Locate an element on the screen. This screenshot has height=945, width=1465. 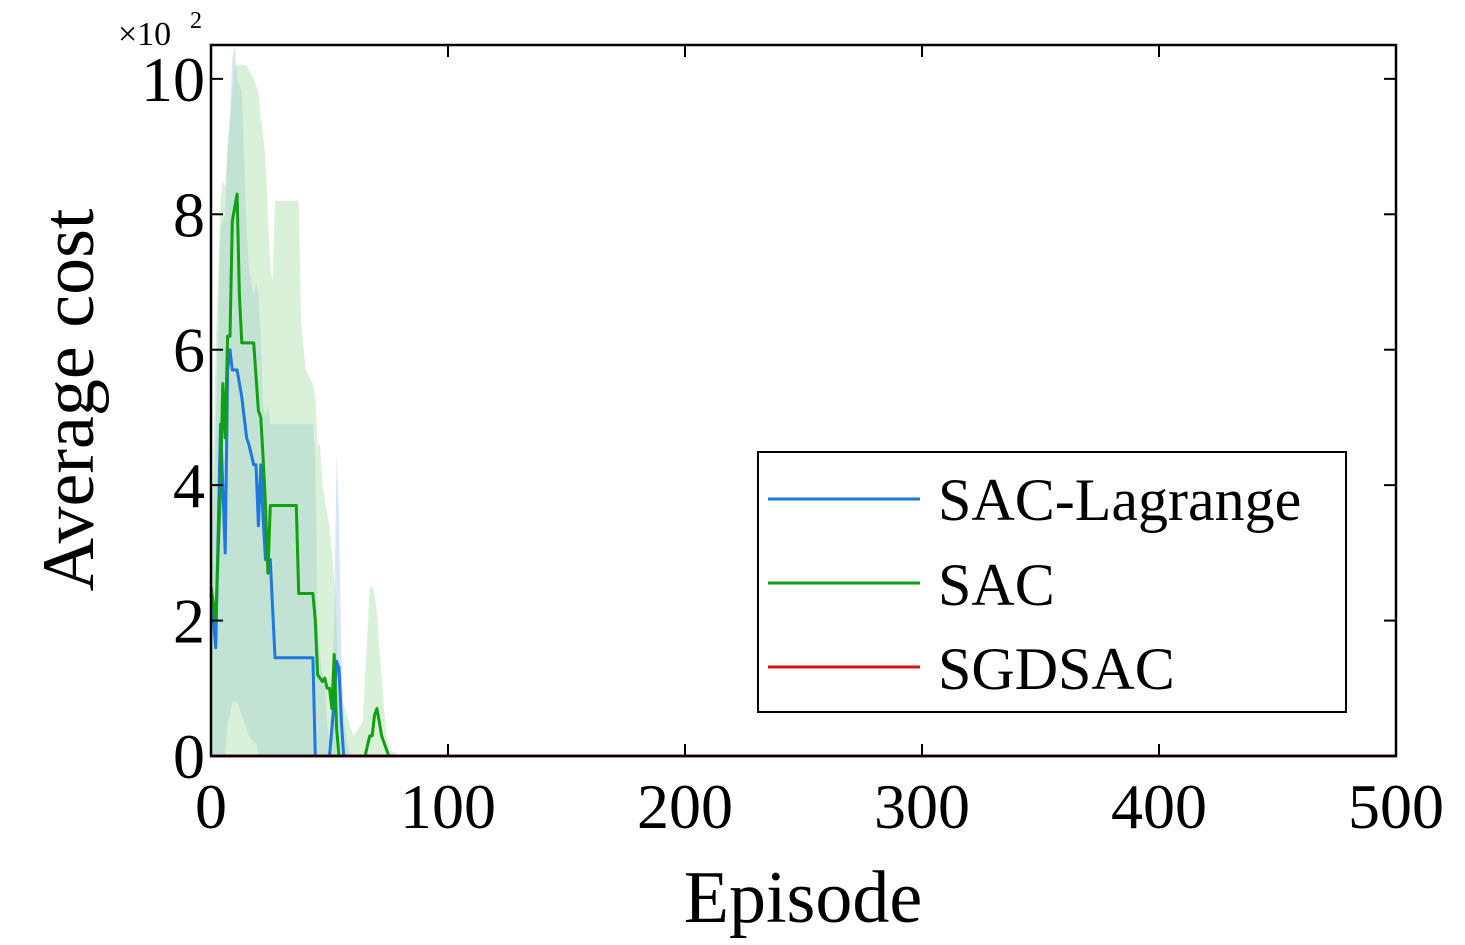
x-tick-label: 100 is located at coordinates (448, 806).